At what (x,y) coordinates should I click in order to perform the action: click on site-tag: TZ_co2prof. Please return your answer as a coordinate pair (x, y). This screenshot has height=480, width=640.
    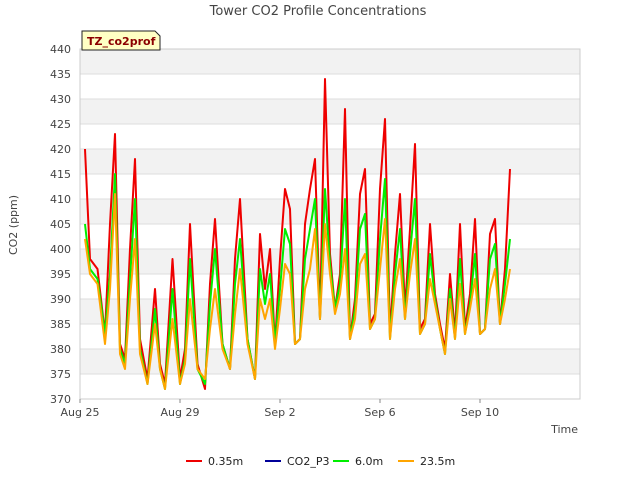
    Looking at the image, I should click on (121, 40).